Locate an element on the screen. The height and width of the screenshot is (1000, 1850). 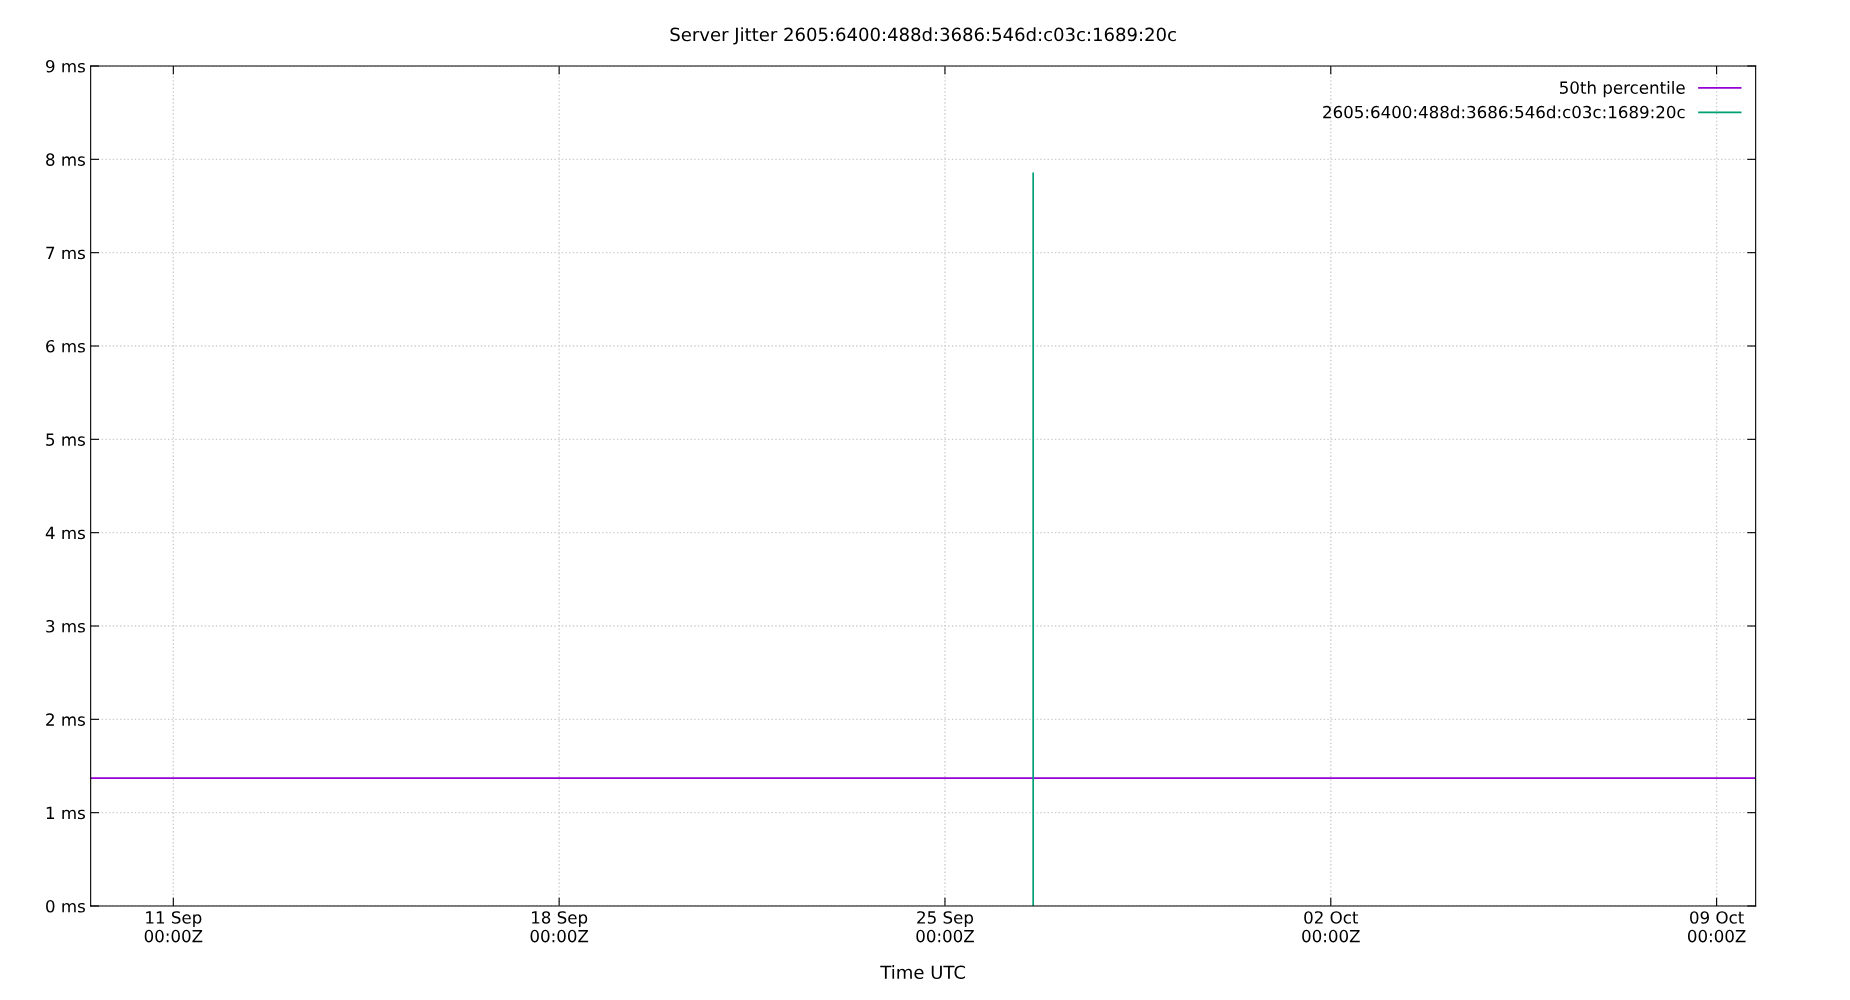
y-tick-label: 4 ms is located at coordinates (65, 533).